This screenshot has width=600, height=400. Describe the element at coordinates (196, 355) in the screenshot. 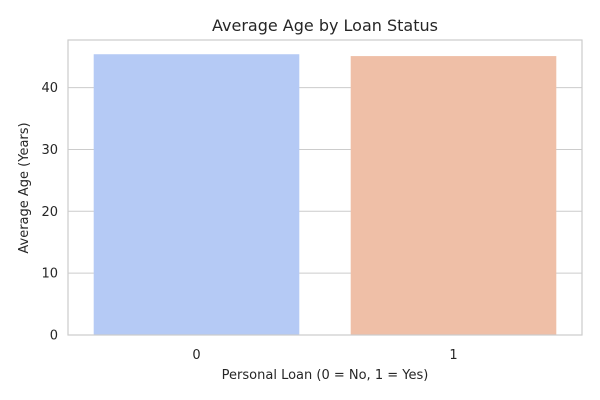

I see `x-tick-label: 0` at that location.